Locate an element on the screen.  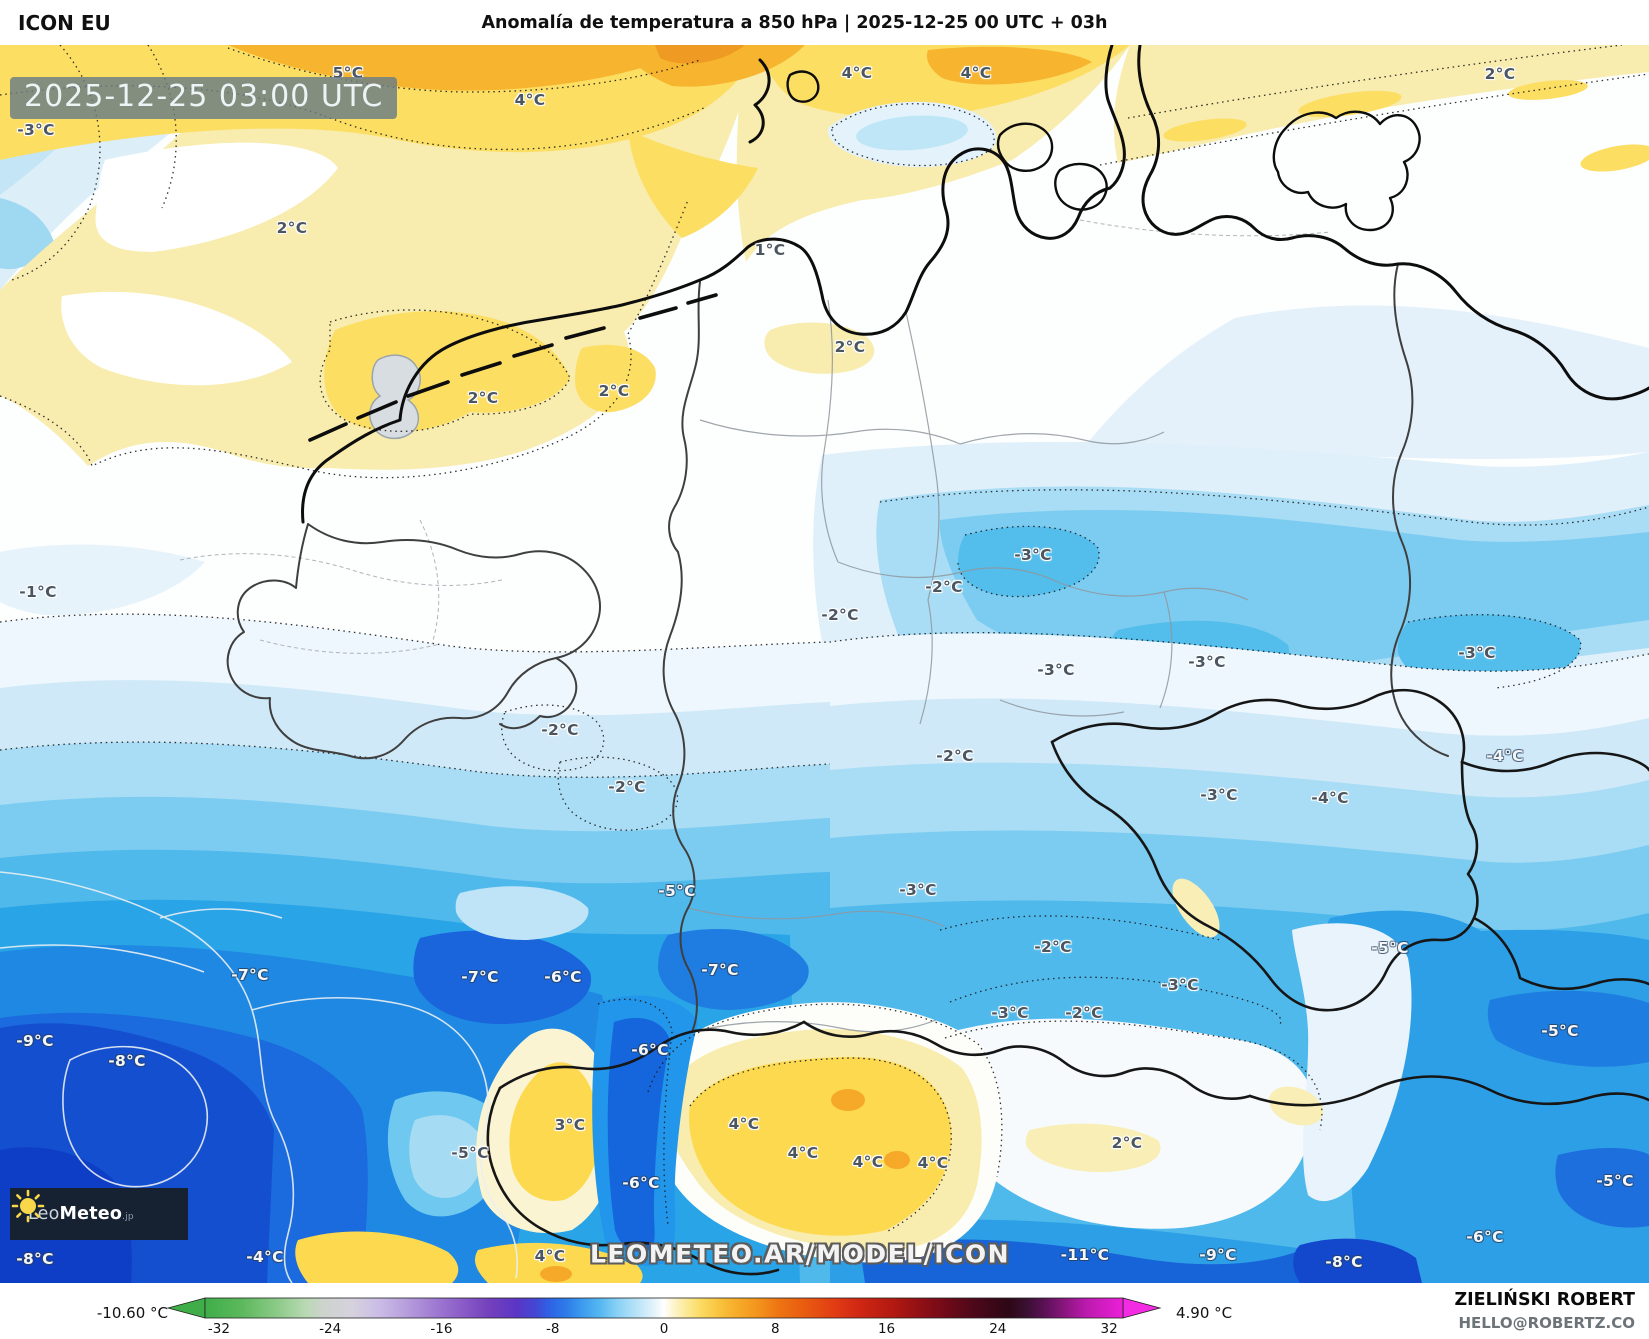
logo-text: LeoMeteo.jp is located at coordinates (81, 1214).